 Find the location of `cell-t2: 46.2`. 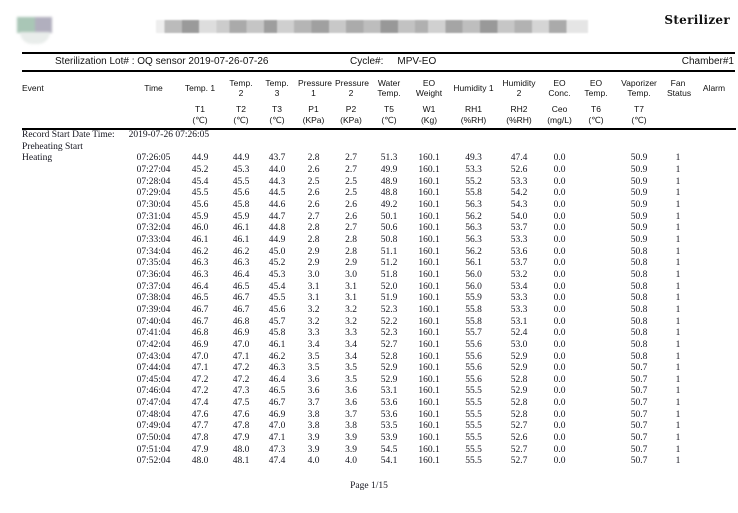

cell-t2: 46.2 is located at coordinates (241, 251).